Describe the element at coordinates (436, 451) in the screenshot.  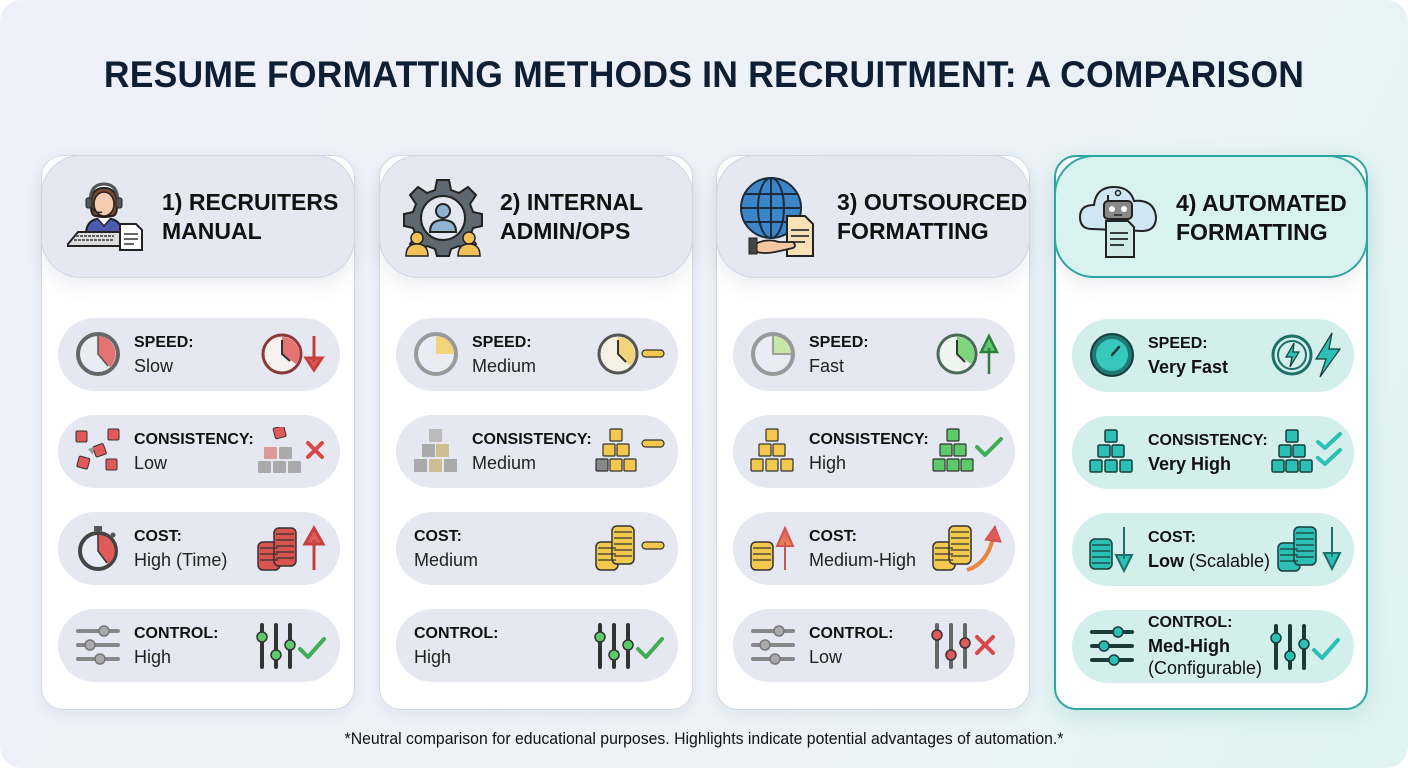
I see `faded-blocks-icon` at that location.